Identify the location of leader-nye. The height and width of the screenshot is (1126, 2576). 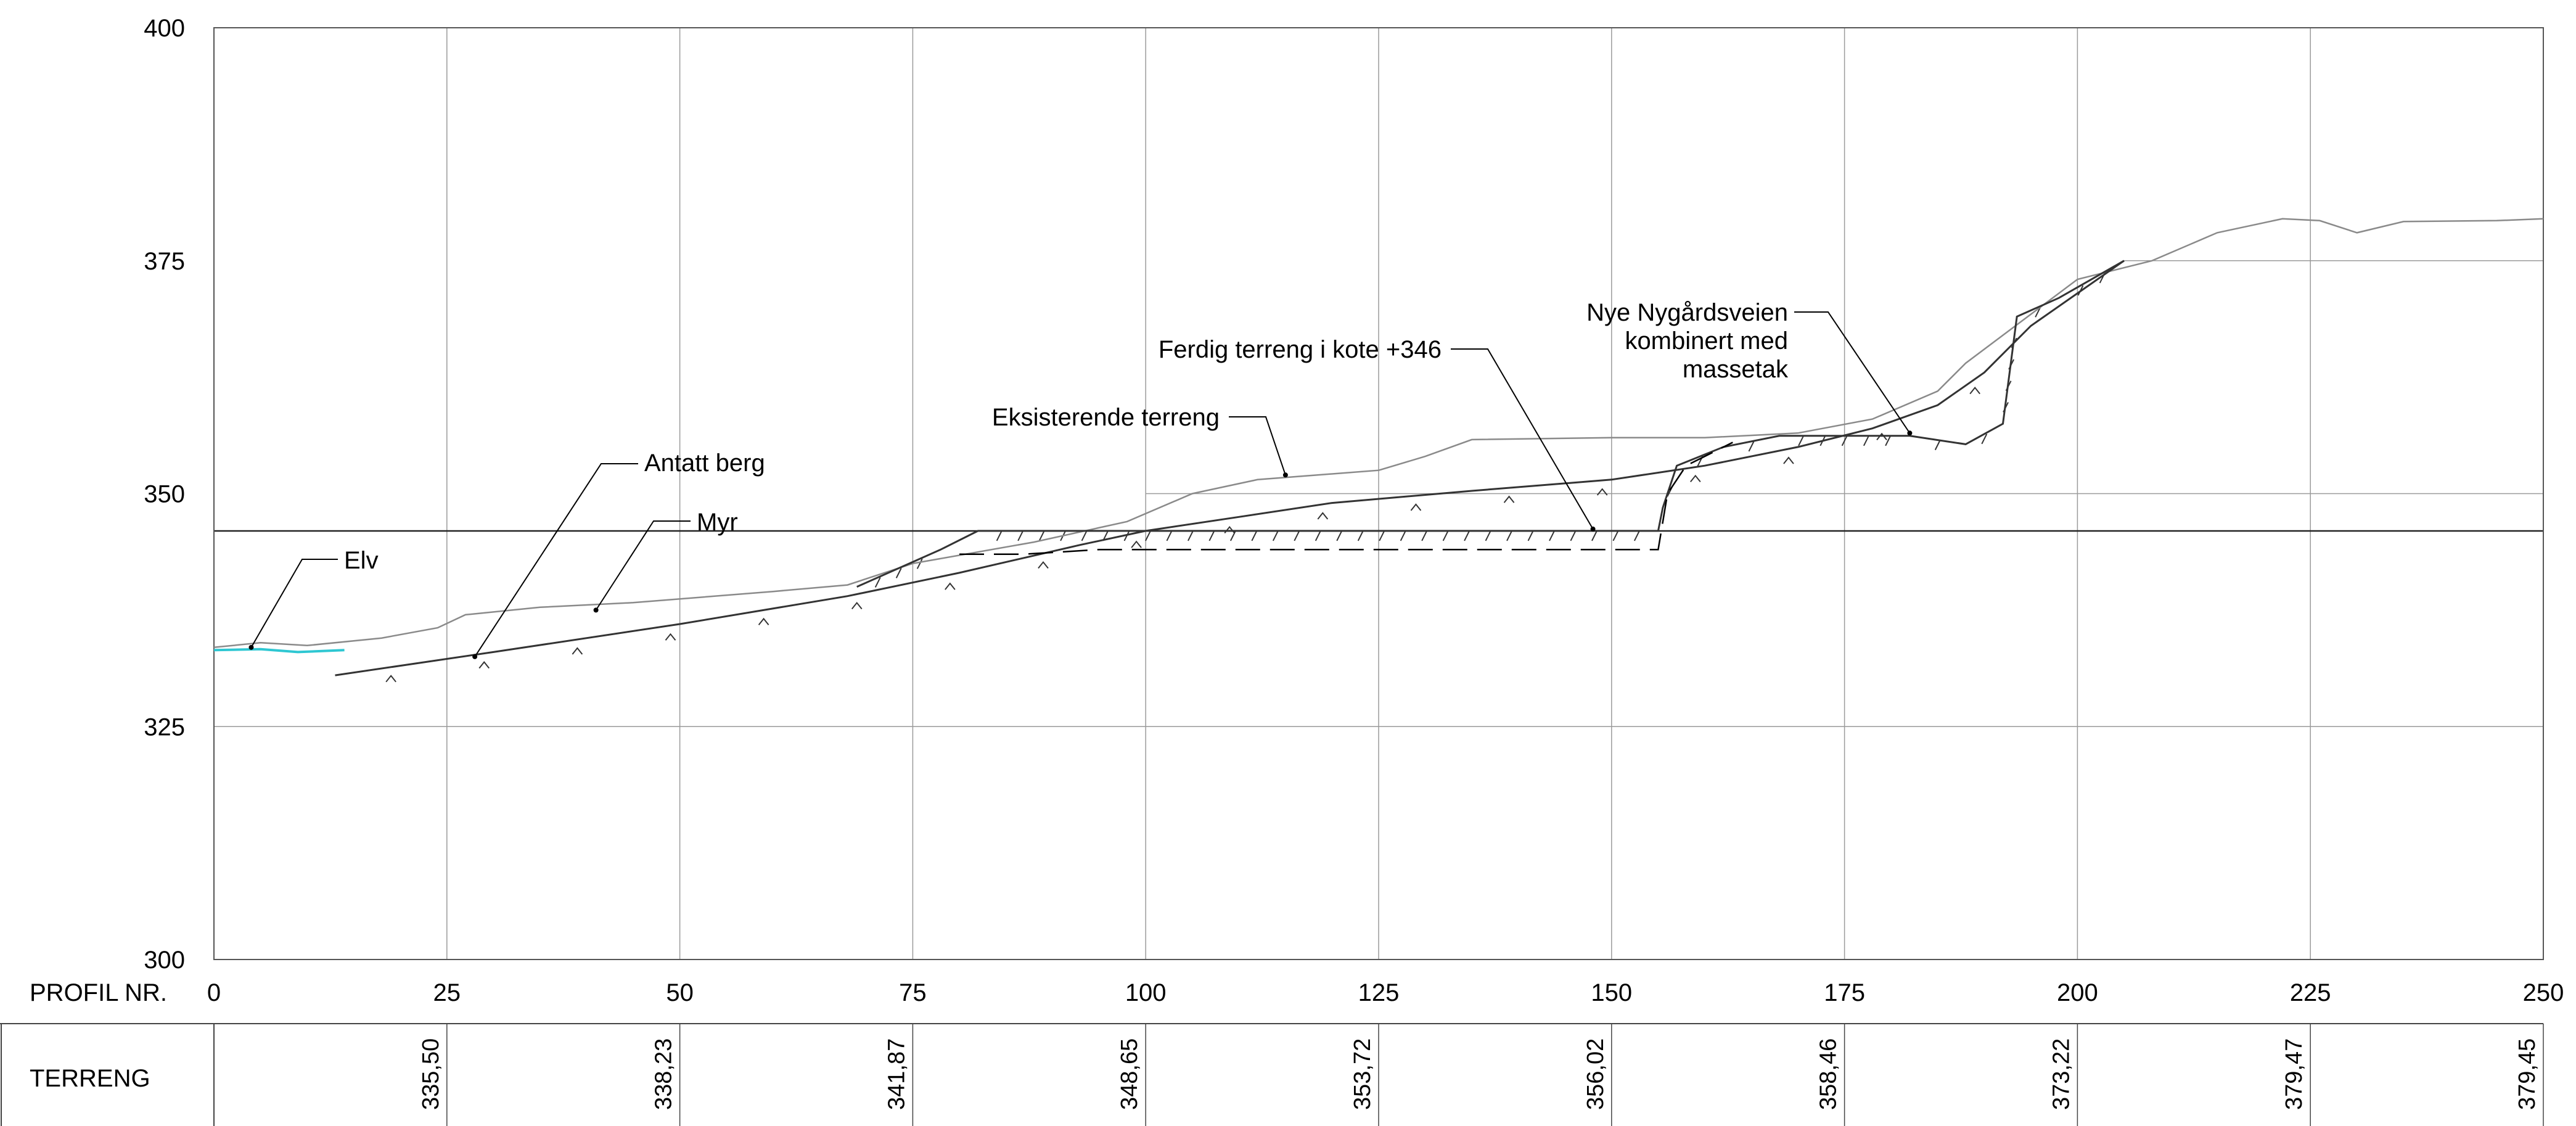
(1852, 372).